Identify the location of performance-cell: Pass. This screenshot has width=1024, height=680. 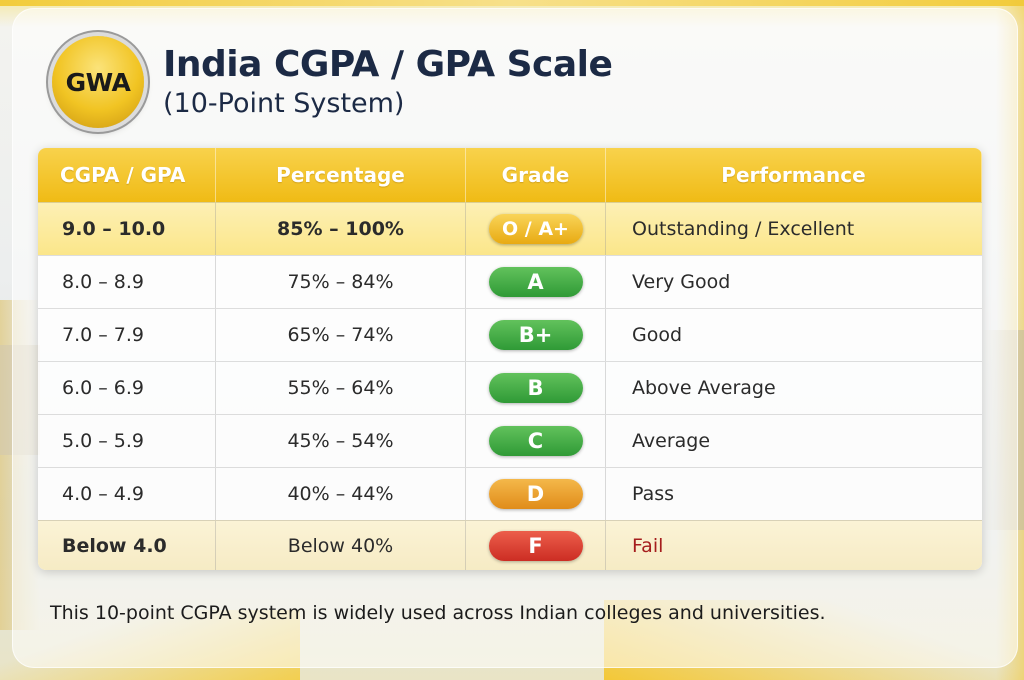
(653, 494).